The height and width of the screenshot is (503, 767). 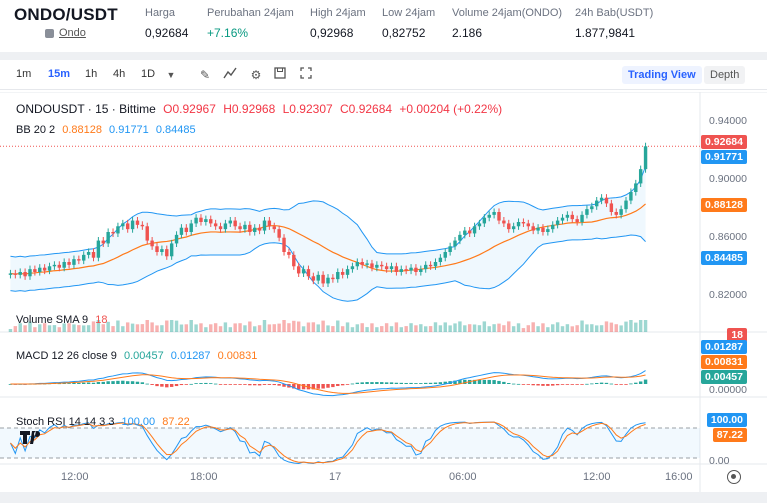 I want to click on coin-name: Ondo, so click(x=72, y=33).